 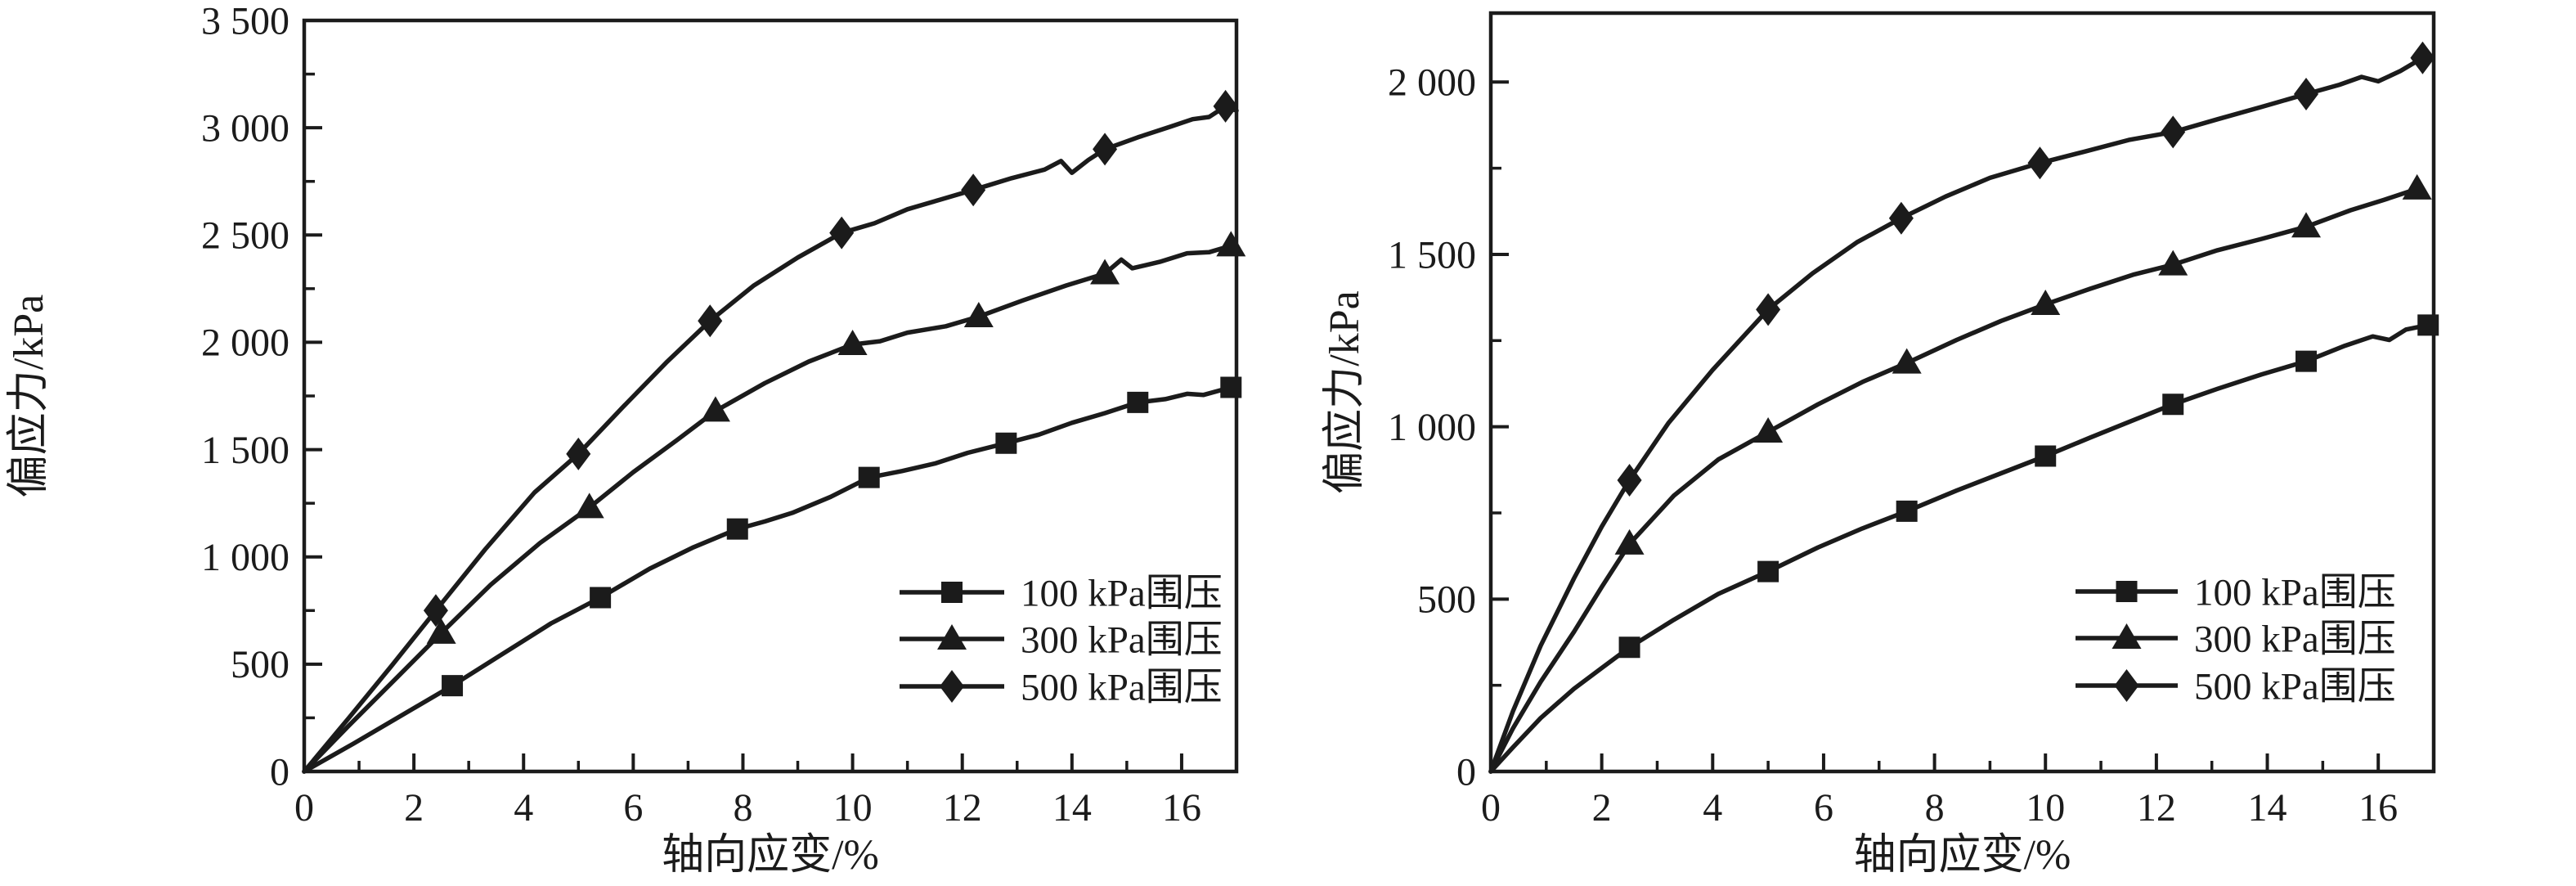 What do you see at coordinates (1122, 687) in the screenshot?
I see `legend-label: 500 kPa围压` at bounding box center [1122, 687].